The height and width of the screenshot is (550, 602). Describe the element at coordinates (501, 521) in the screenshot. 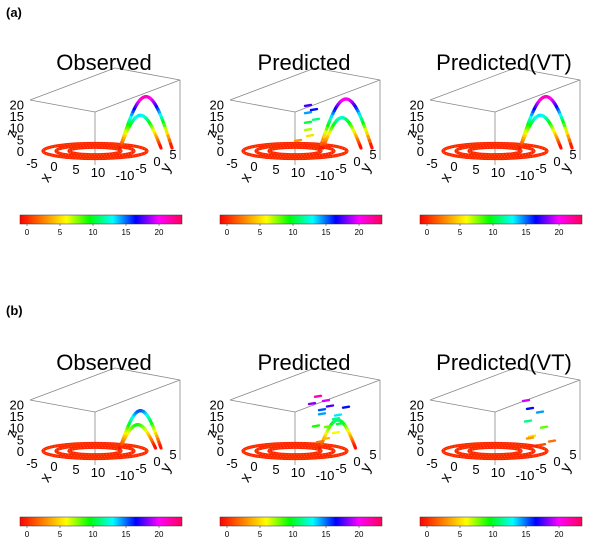

I see `colorbar` at that location.